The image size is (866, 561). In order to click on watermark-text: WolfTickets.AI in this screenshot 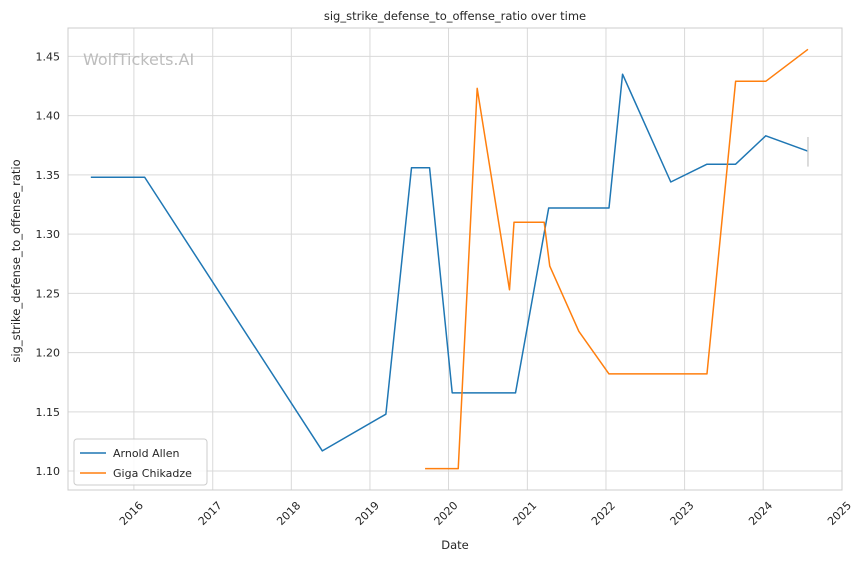, I will do `click(138, 59)`.